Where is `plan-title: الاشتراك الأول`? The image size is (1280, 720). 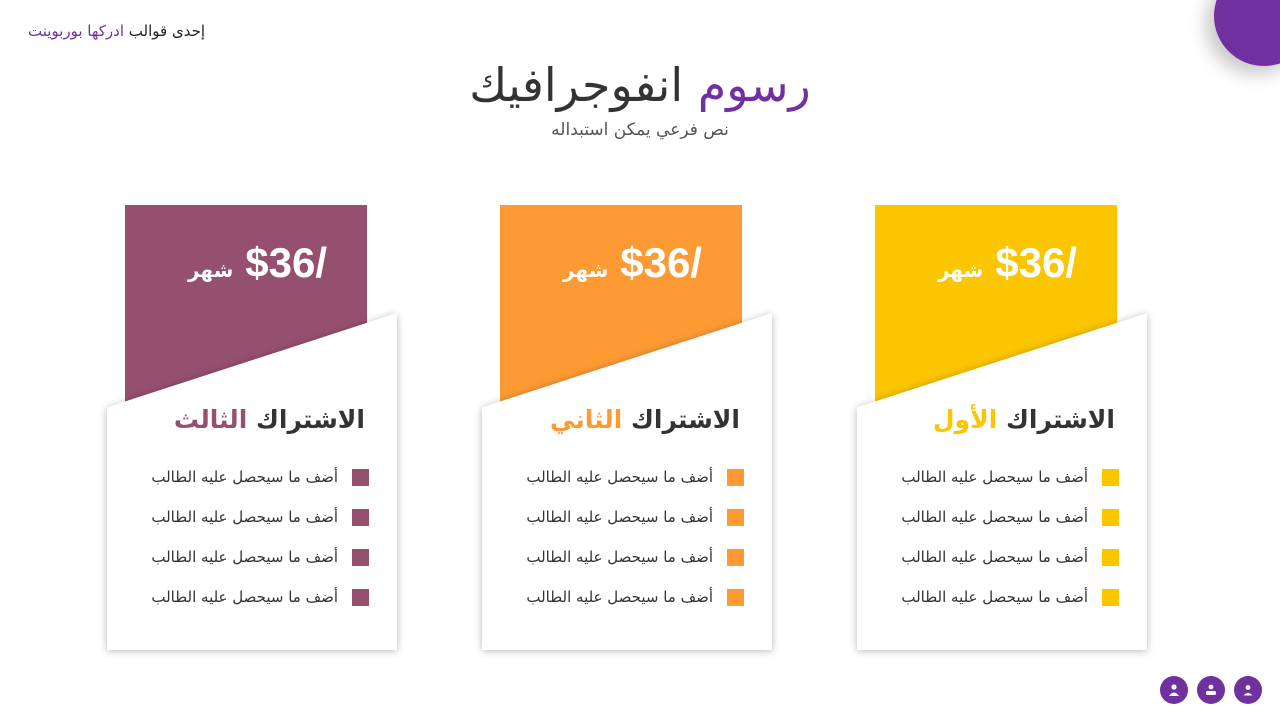 plan-title: الاشتراك الأول is located at coordinates (1024, 419).